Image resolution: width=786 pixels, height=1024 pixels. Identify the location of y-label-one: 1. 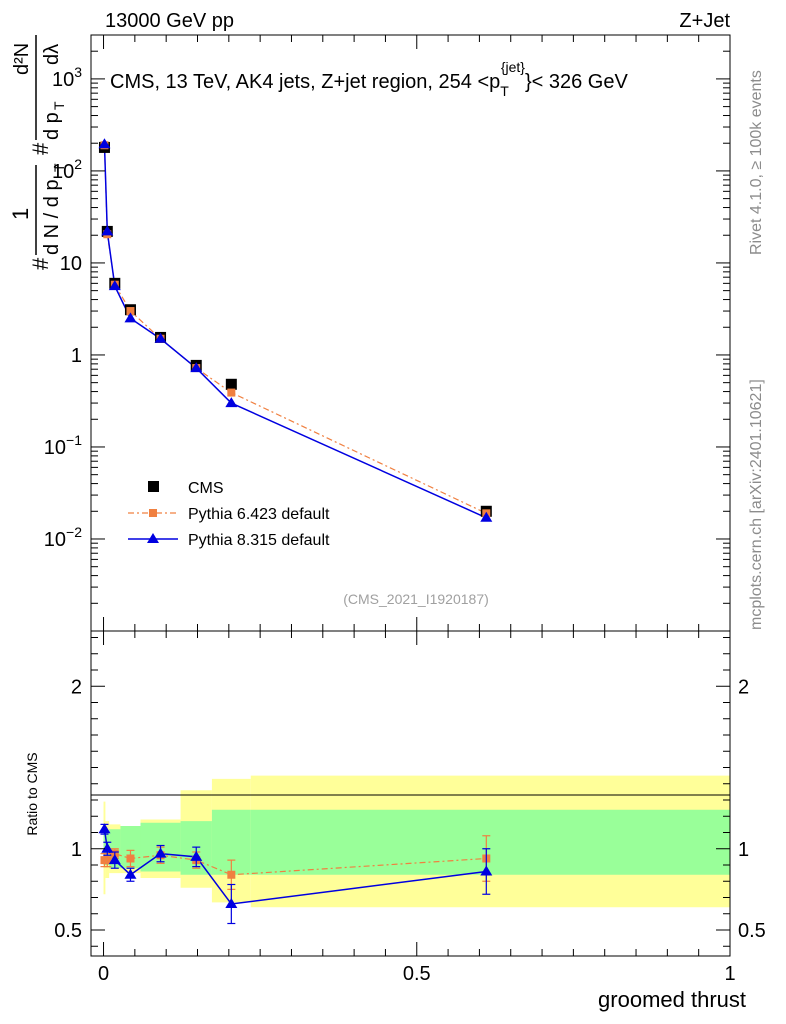
(20, 214).